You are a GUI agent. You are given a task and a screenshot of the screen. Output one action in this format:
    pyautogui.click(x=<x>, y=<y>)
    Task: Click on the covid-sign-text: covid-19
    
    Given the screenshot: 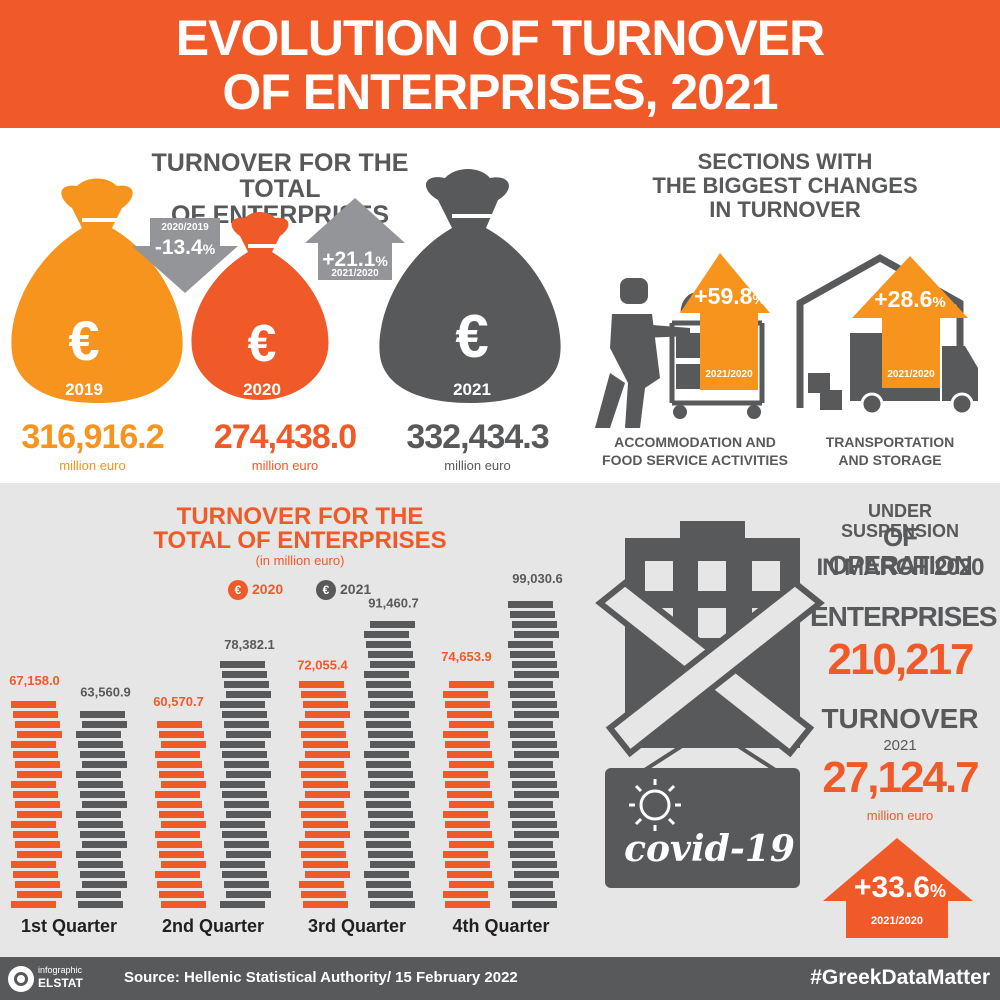 What is the action you would take?
    pyautogui.click(x=709, y=849)
    